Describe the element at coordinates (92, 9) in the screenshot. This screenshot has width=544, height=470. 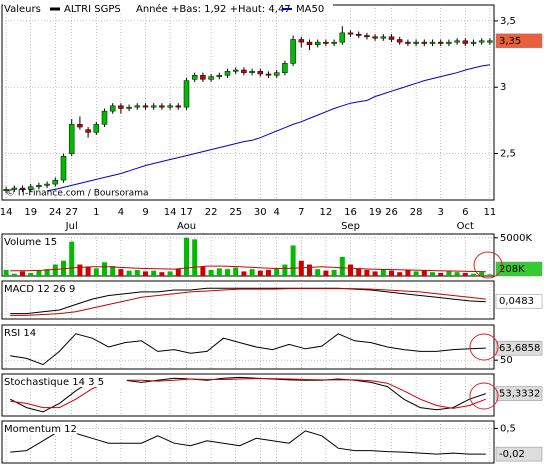
I see `legend-name: ALTRI SGPS` at that location.